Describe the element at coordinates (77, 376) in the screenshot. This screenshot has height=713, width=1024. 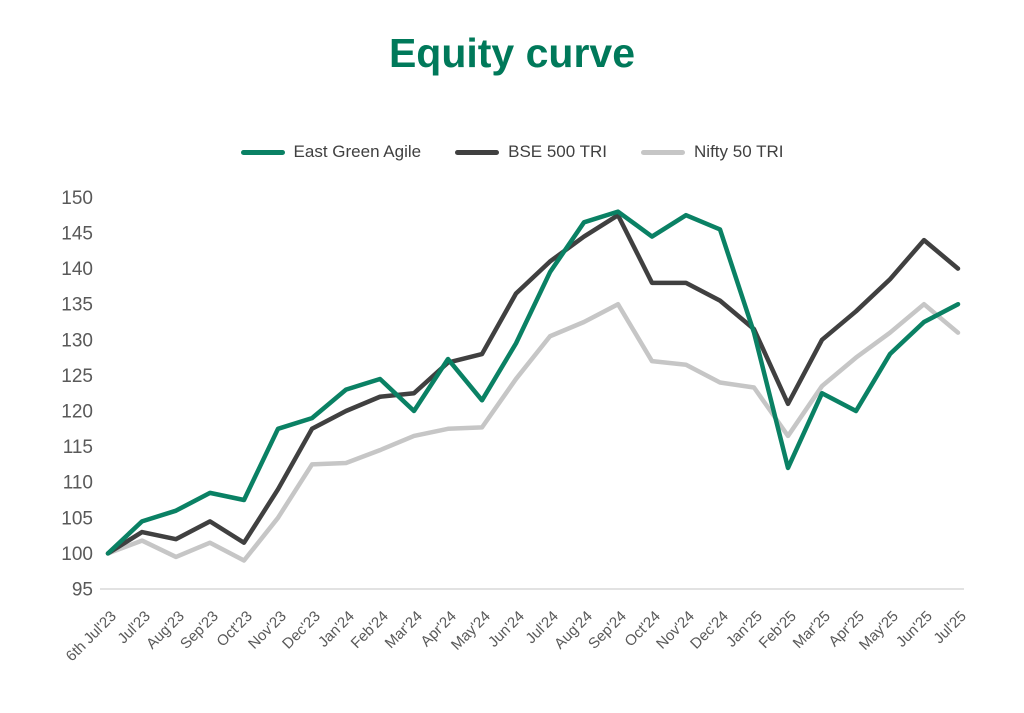
I see `y-axis-tick-label: 125` at that location.